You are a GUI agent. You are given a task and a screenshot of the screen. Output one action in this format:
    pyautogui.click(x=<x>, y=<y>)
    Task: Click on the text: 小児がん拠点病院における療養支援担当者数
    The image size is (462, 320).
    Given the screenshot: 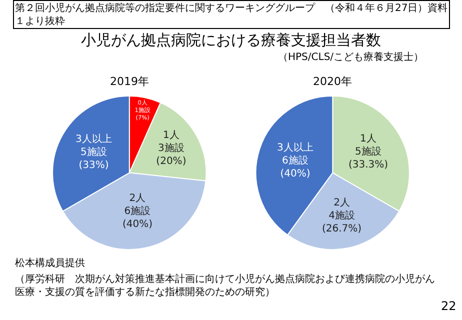 What is the action you would take?
    pyautogui.click(x=231, y=40)
    